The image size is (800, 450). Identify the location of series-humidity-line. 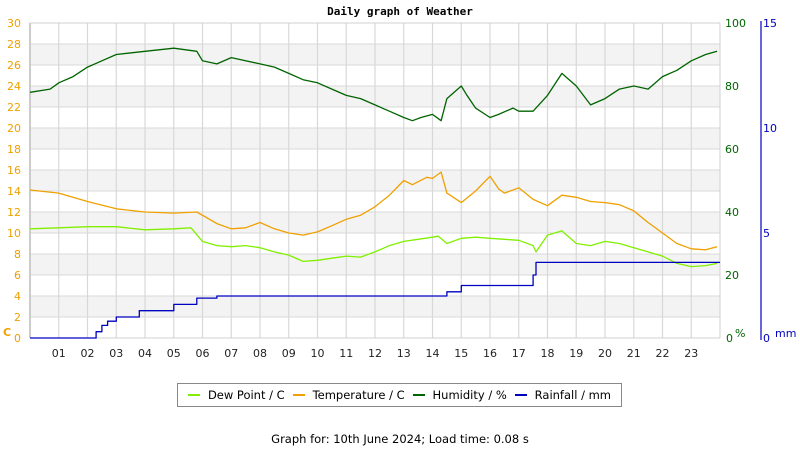
(373, 84).